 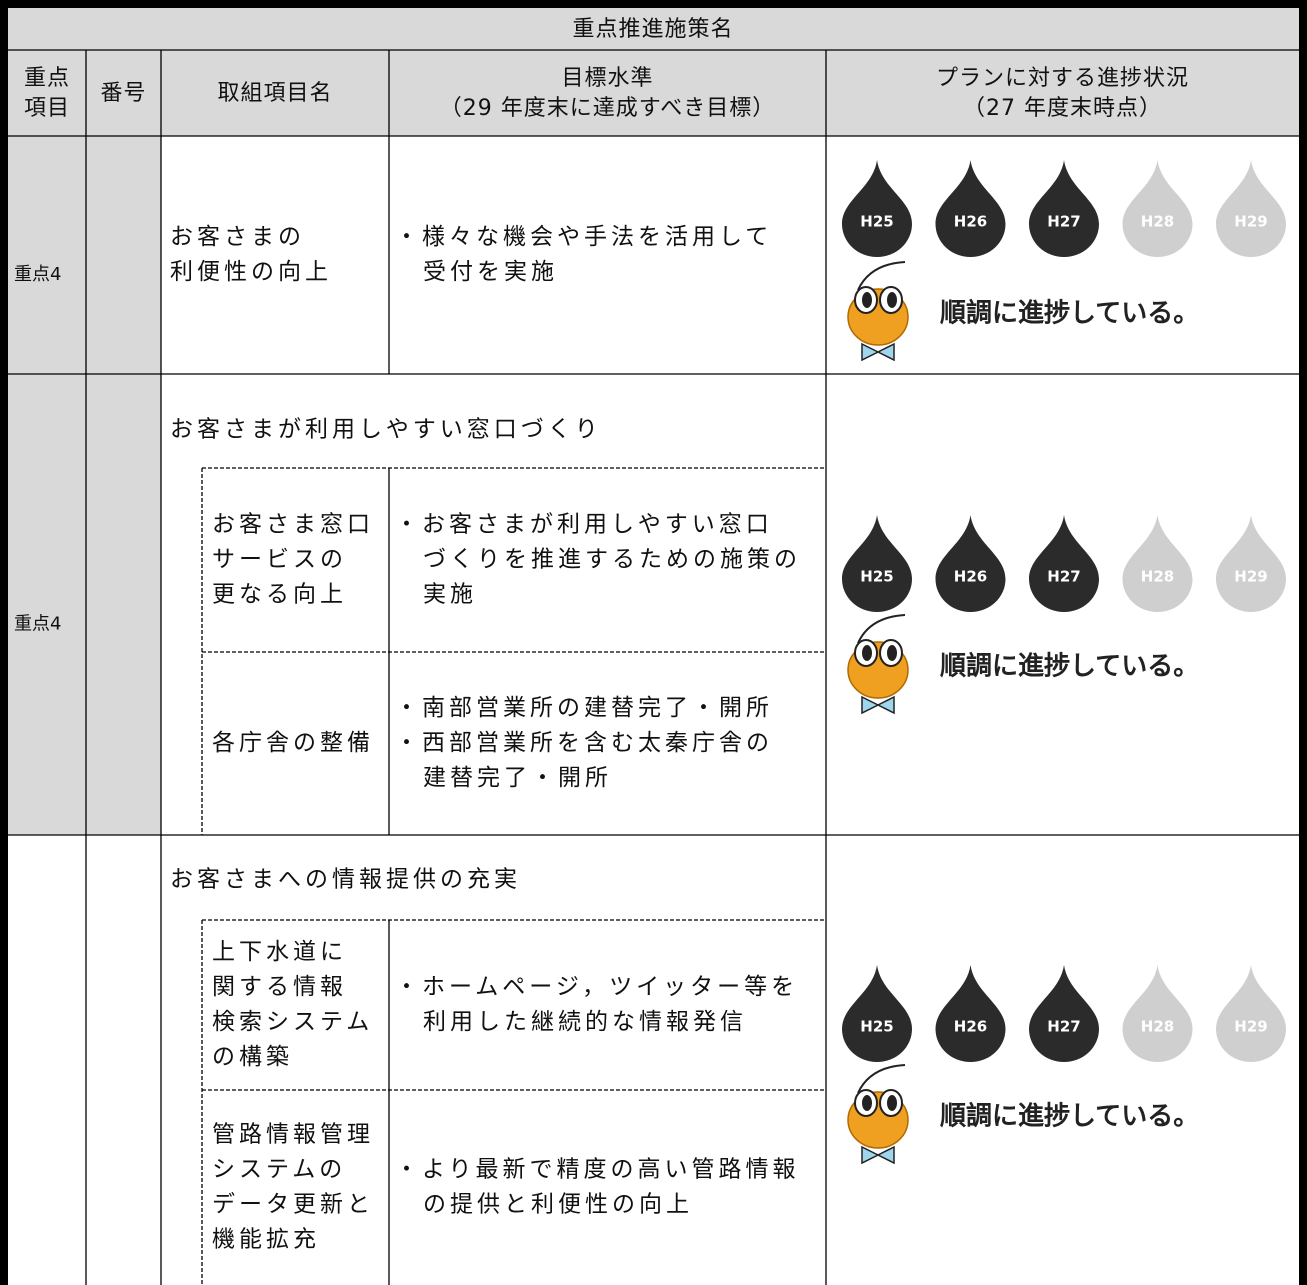 What do you see at coordinates (584, 525) in the screenshot?
I see `target-text: ・お客さまが利用しやすい窓口` at bounding box center [584, 525].